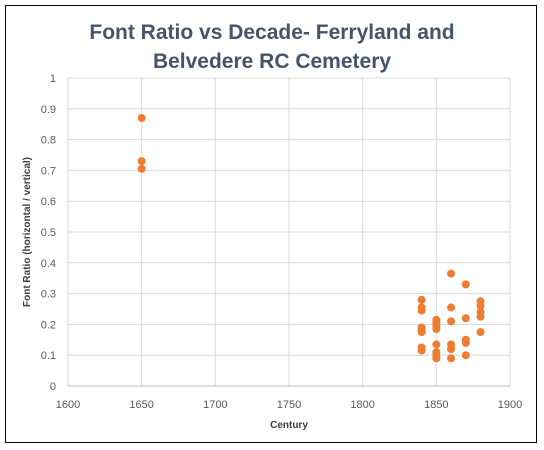  I want to click on y-tick-label: 0, so click(53, 387).